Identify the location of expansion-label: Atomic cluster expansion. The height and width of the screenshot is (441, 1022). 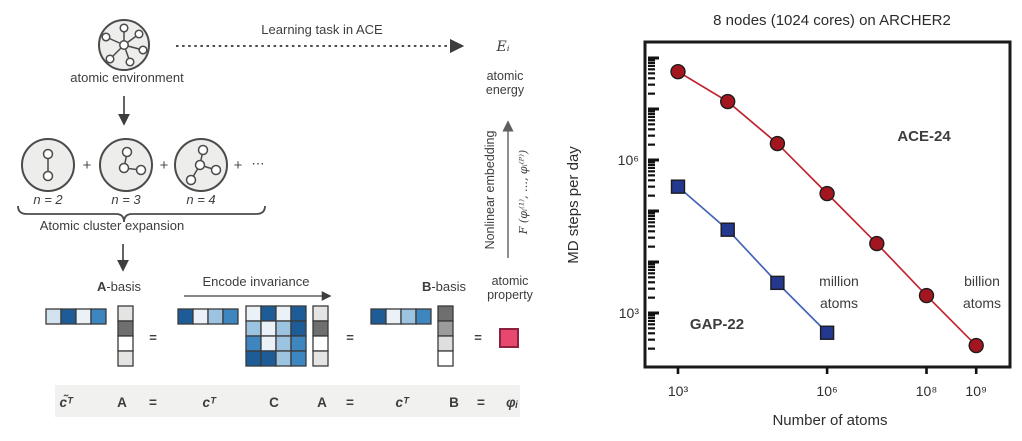
(112, 225).